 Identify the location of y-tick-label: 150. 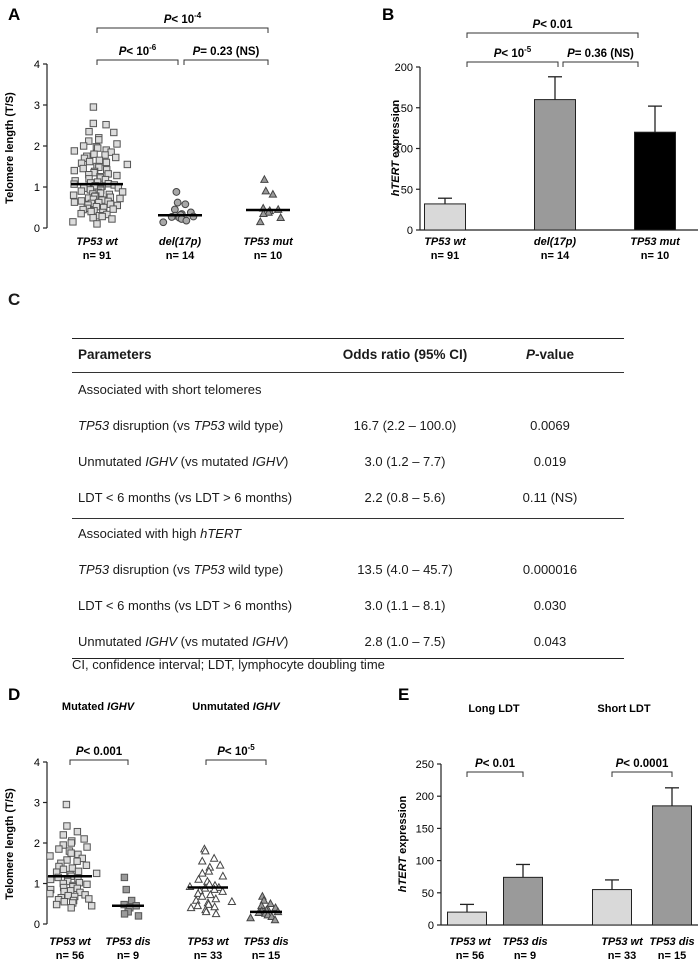
(425, 829).